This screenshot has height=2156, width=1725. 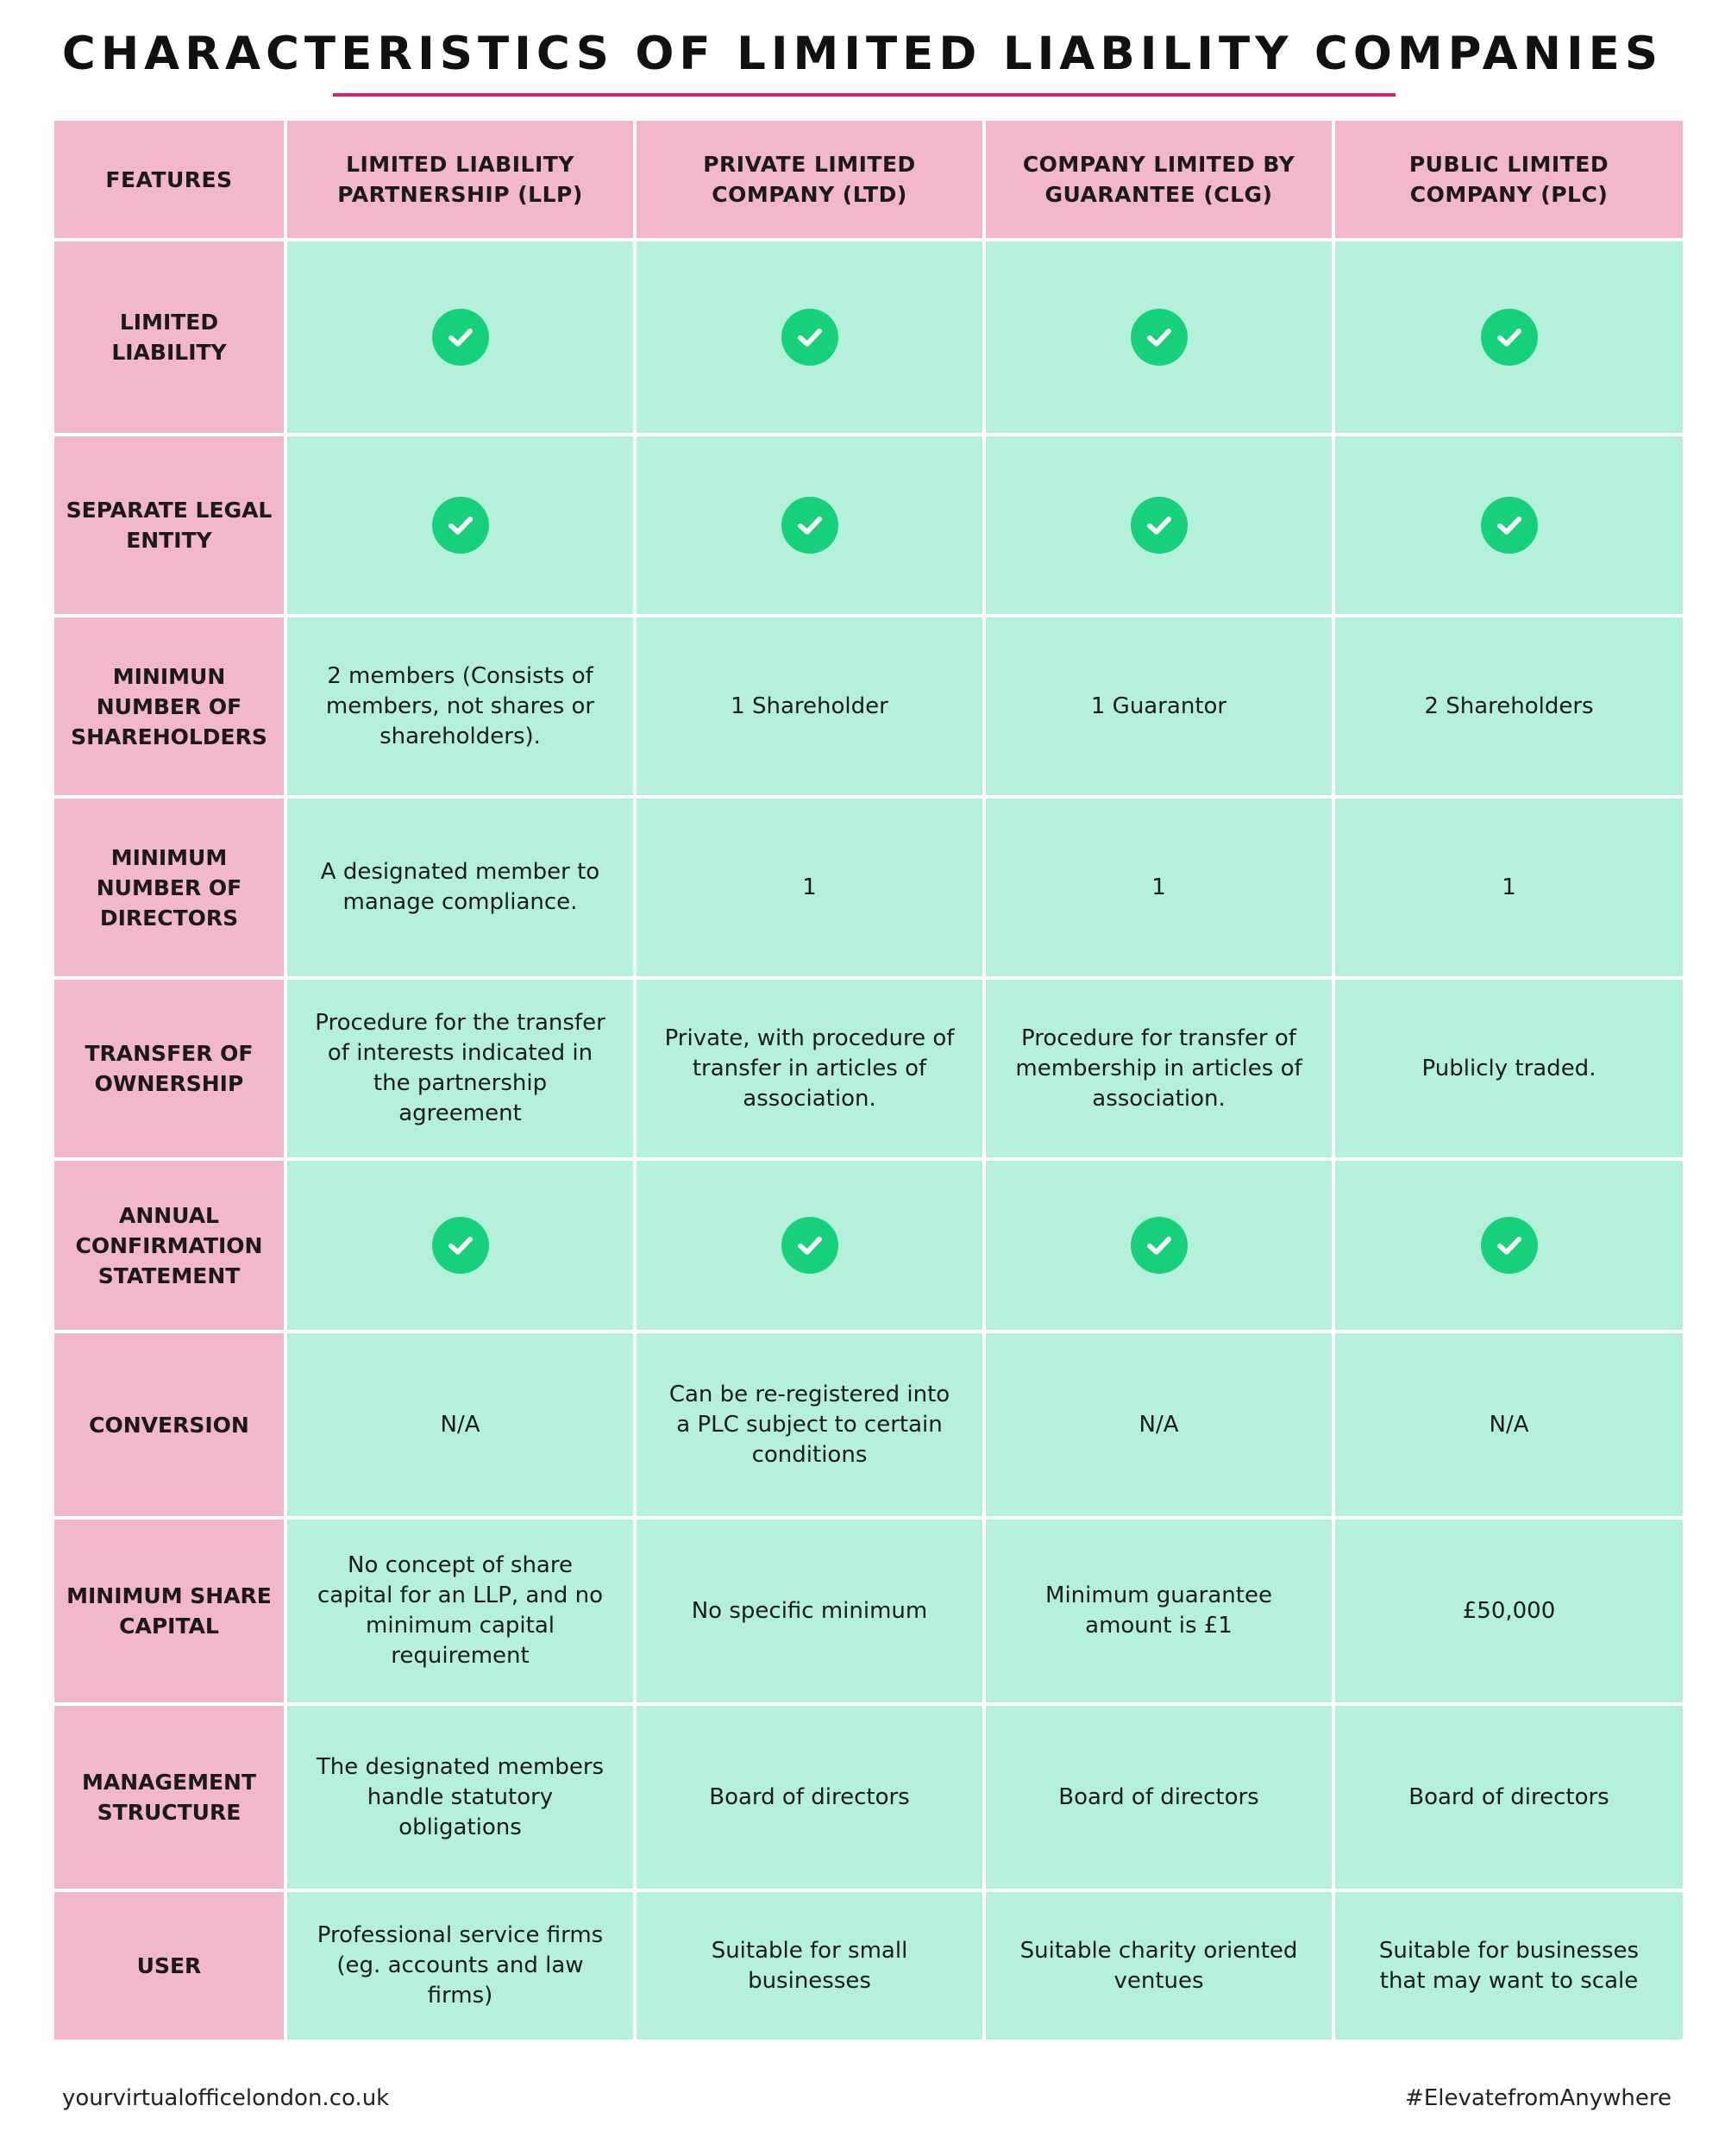 What do you see at coordinates (1509, 1613) in the screenshot?
I see `cell-plc: £50,000` at bounding box center [1509, 1613].